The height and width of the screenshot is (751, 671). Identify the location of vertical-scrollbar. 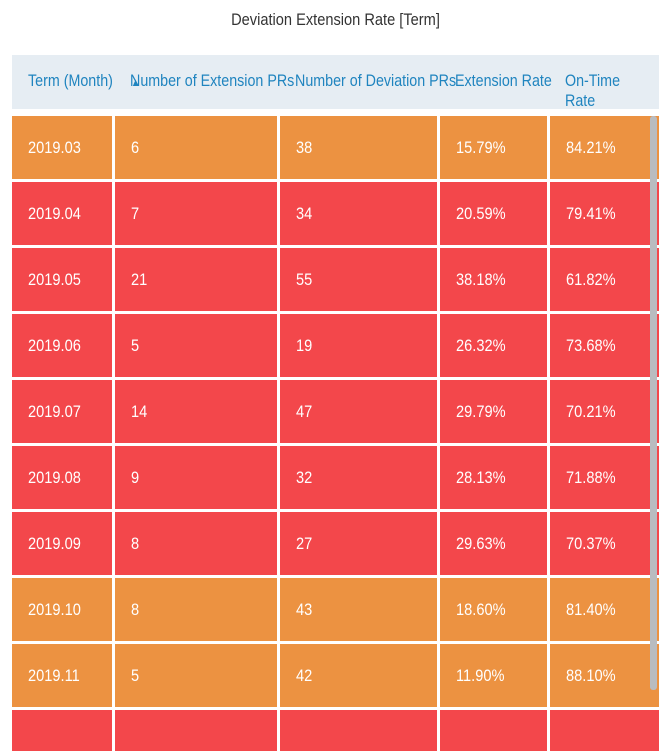
(653, 403).